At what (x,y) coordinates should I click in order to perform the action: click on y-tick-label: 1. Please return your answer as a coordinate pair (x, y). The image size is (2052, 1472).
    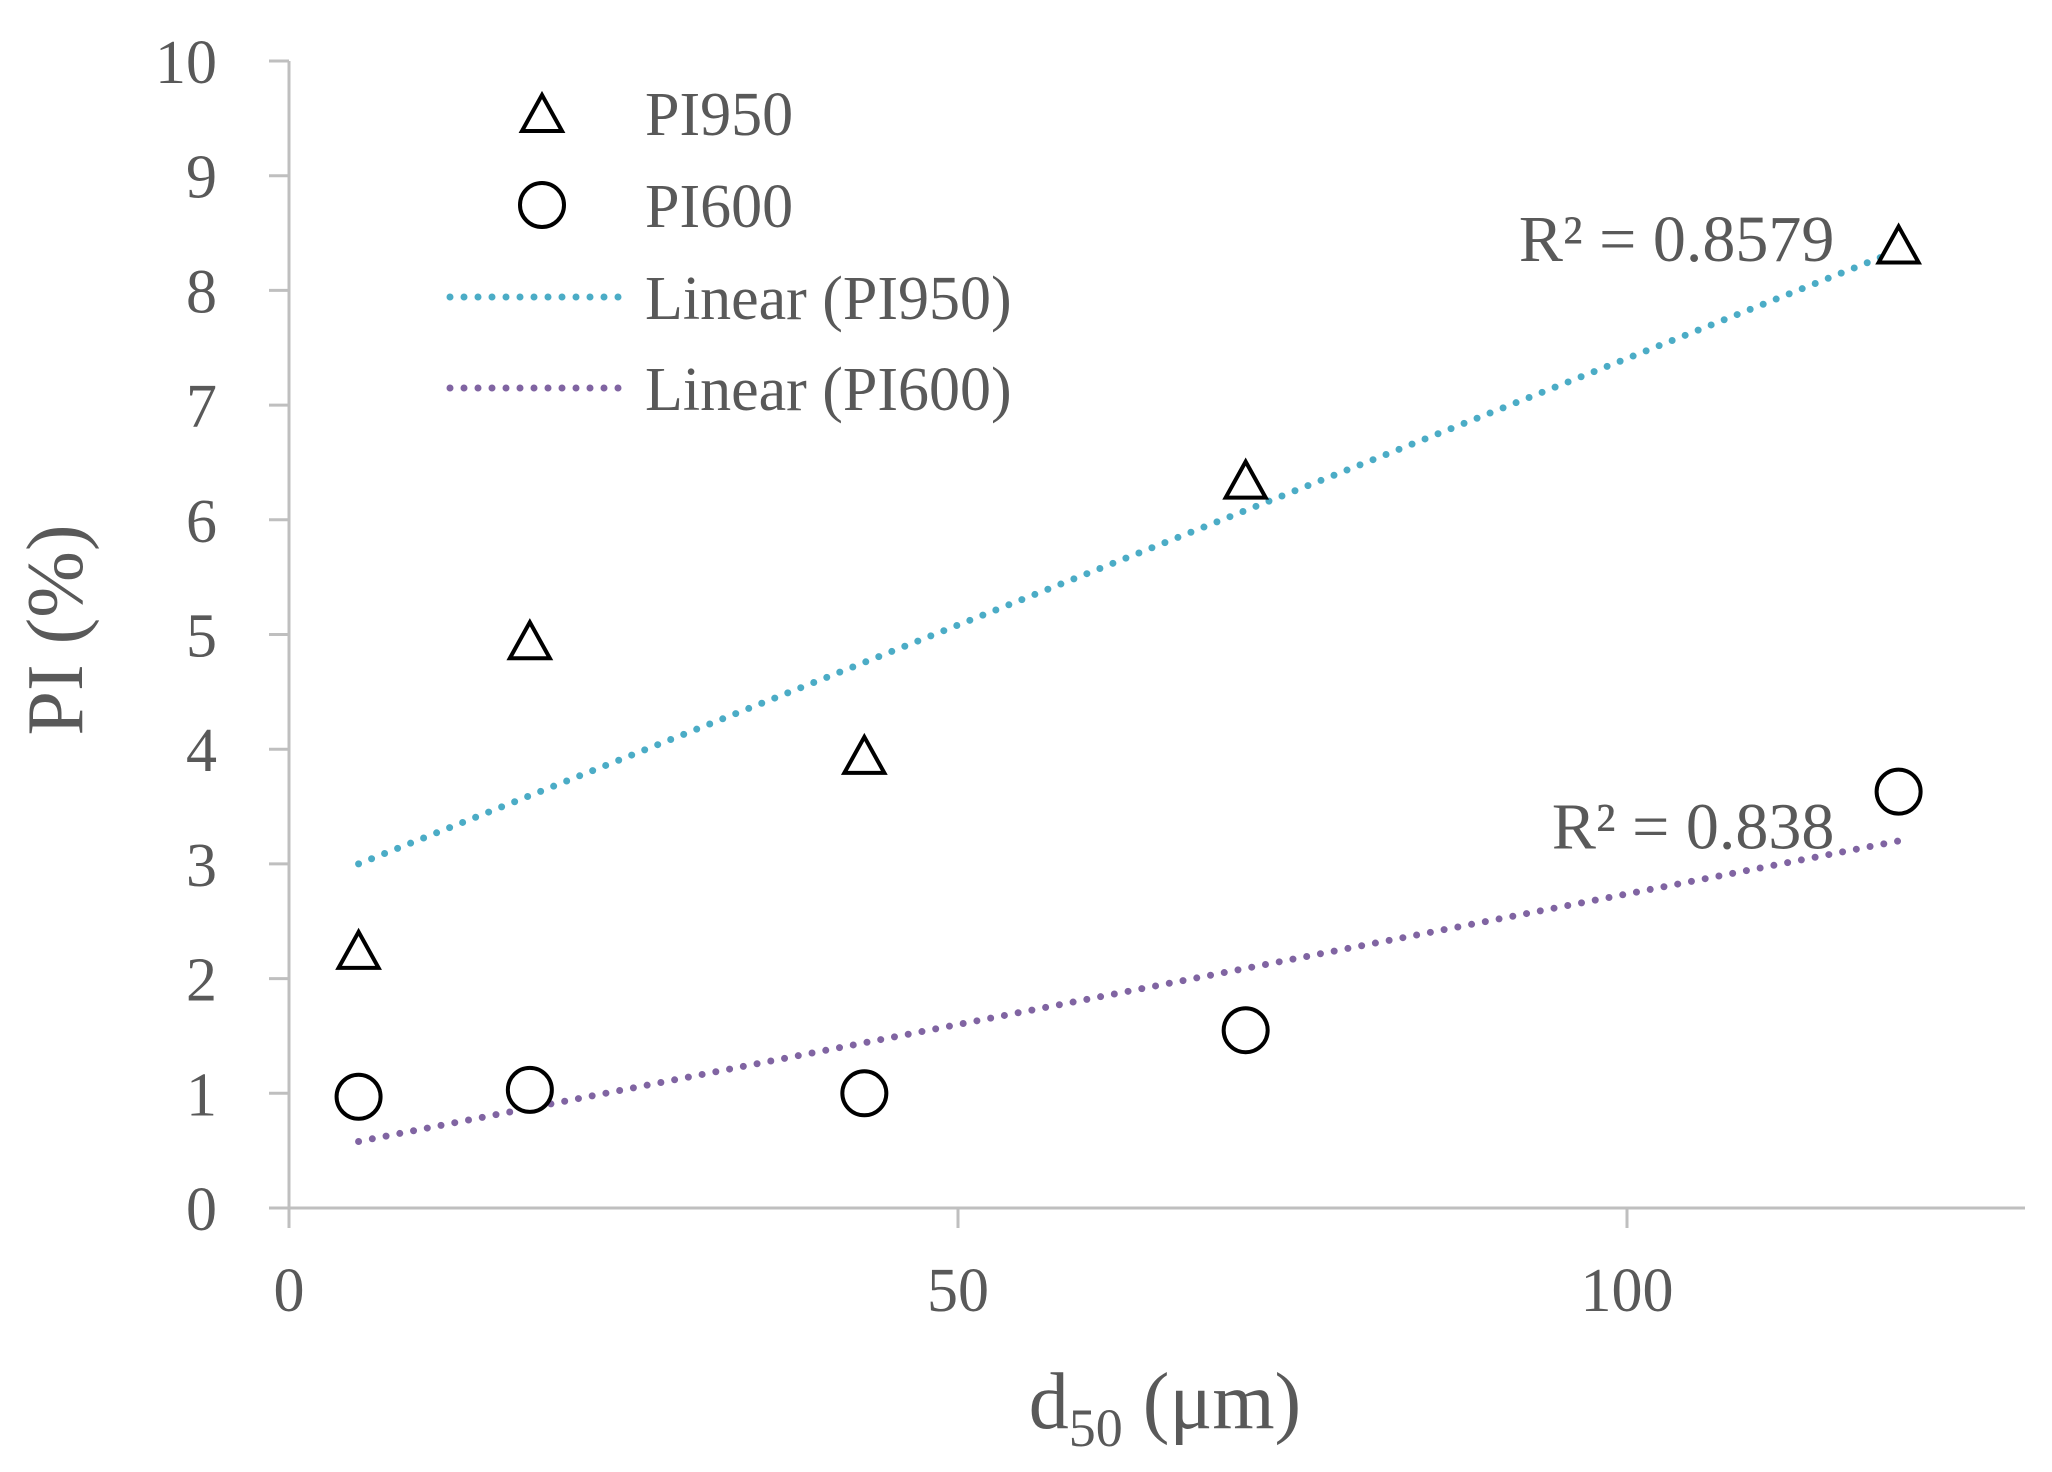
    Looking at the image, I should click on (201, 1095).